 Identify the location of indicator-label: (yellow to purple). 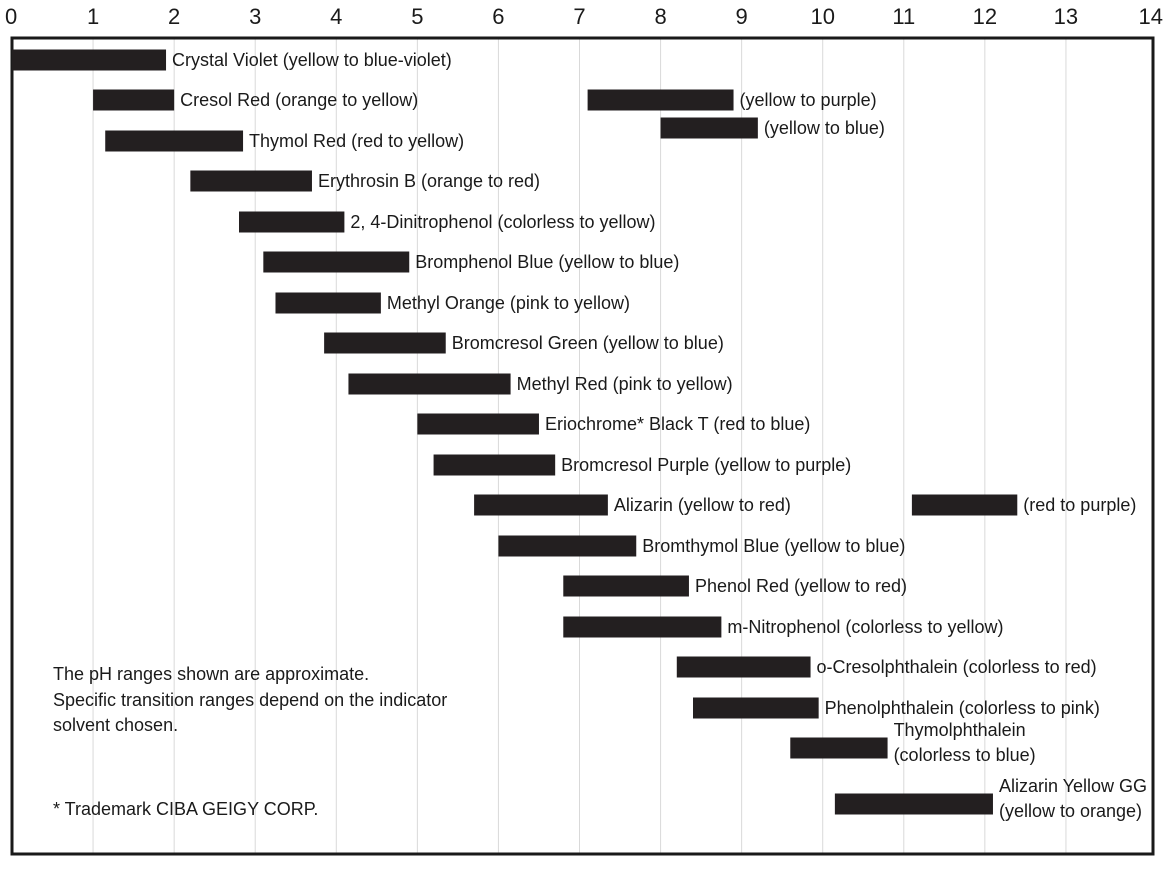
(808, 100).